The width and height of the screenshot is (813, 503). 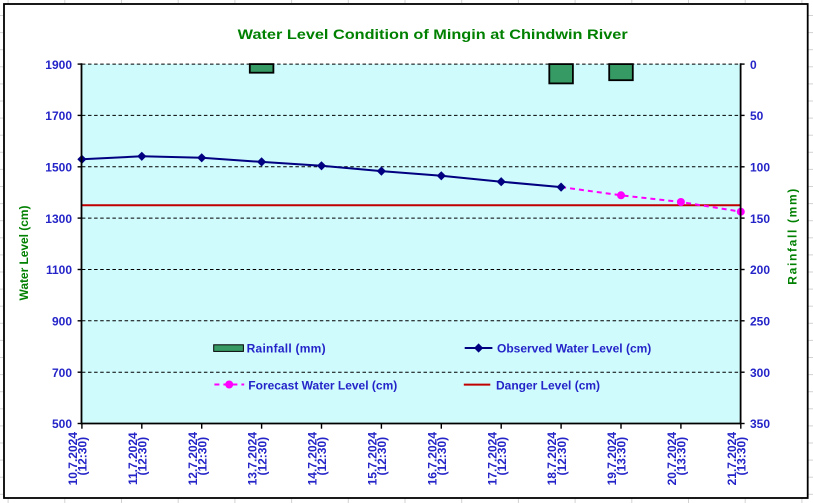 What do you see at coordinates (58, 116) in the screenshot?
I see `svg-text: 1700` at bounding box center [58, 116].